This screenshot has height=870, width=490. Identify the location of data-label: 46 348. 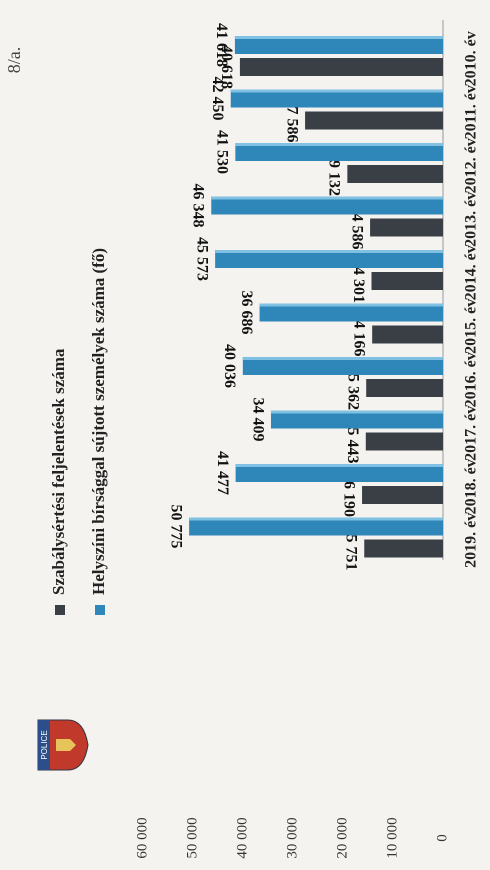
(198, 206).